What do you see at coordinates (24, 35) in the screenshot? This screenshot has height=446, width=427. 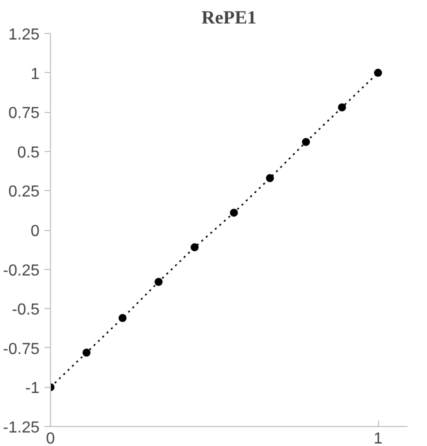 I see `y-tick-label: 1.25` at bounding box center [24, 35].